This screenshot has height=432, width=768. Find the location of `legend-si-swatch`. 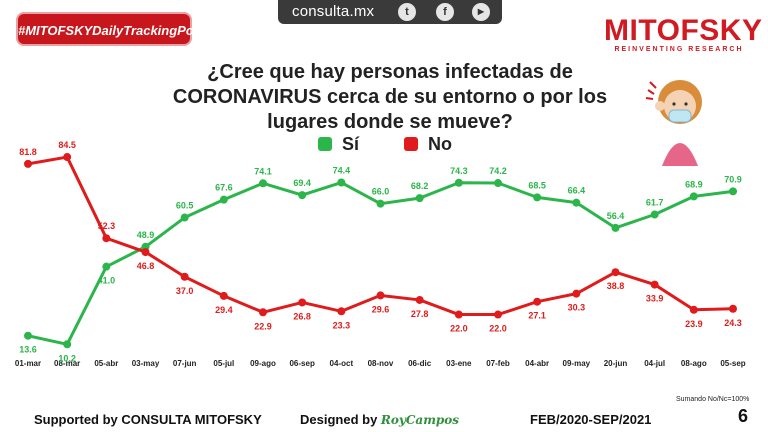

legend-si-swatch is located at coordinates (325, 144).